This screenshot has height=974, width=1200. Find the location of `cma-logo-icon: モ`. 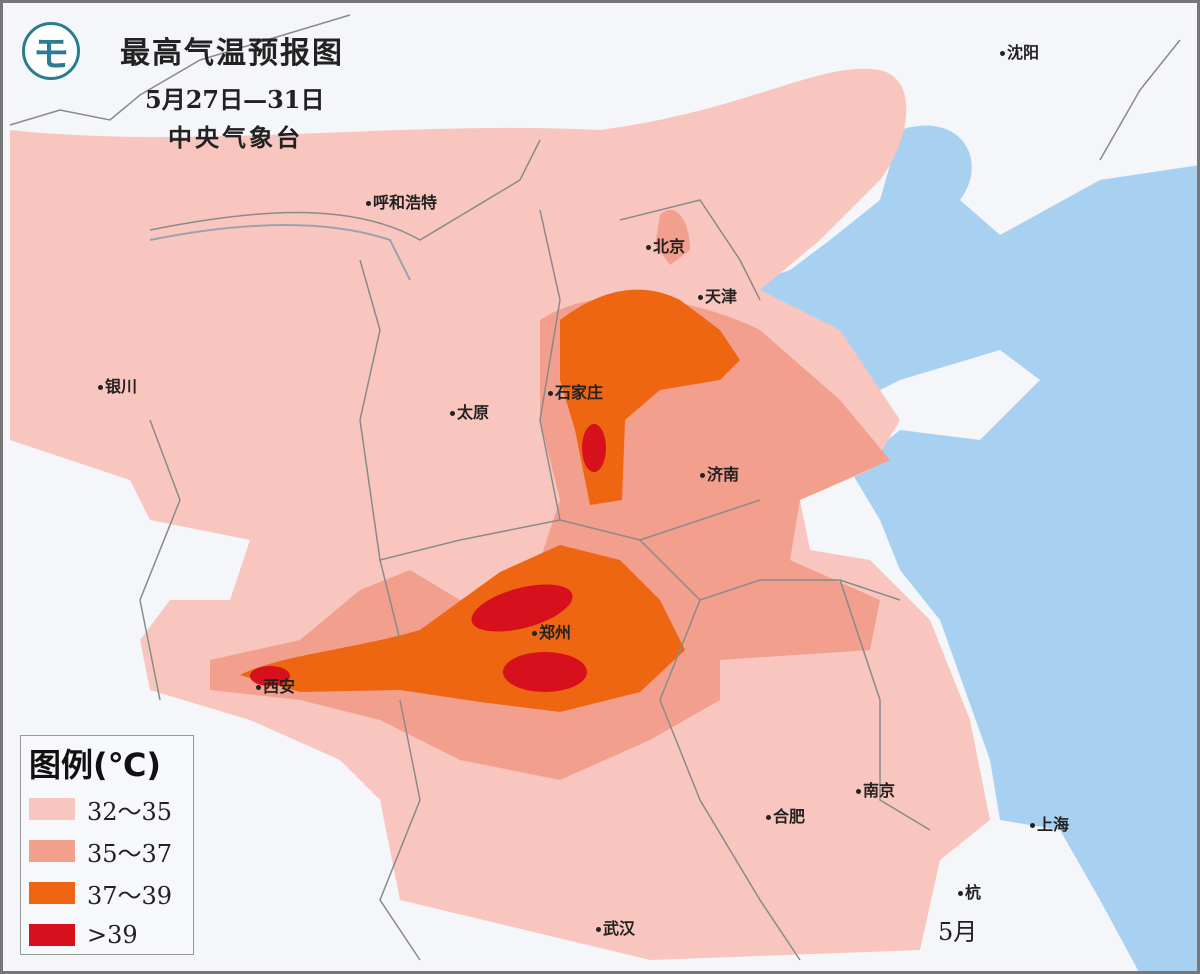

cma-logo-icon: モ is located at coordinates (51, 51).